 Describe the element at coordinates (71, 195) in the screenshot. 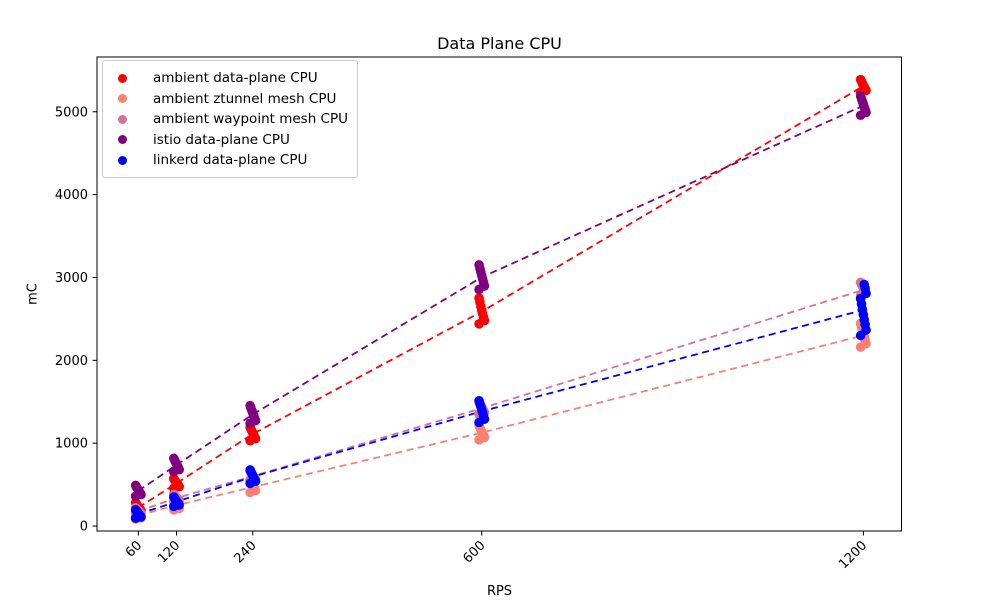

I see `y-tick-label: 4000` at that location.